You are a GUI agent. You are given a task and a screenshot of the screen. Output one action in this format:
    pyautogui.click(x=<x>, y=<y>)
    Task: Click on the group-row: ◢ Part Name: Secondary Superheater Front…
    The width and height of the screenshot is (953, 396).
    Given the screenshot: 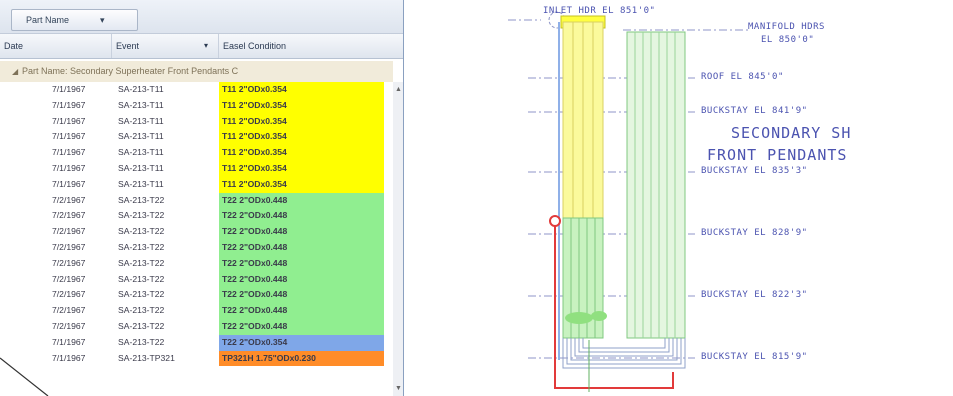 What is the action you would take?
    pyautogui.click(x=196, y=71)
    